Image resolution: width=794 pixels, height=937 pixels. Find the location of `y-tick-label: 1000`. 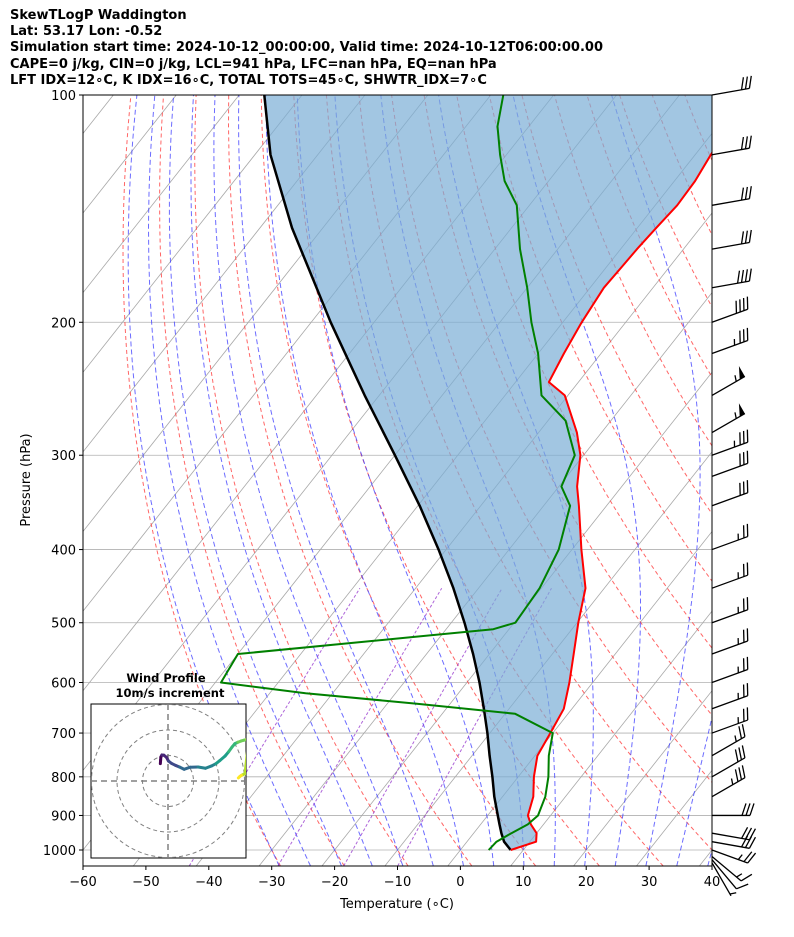

y-tick-label: 1000 is located at coordinates (59, 851).